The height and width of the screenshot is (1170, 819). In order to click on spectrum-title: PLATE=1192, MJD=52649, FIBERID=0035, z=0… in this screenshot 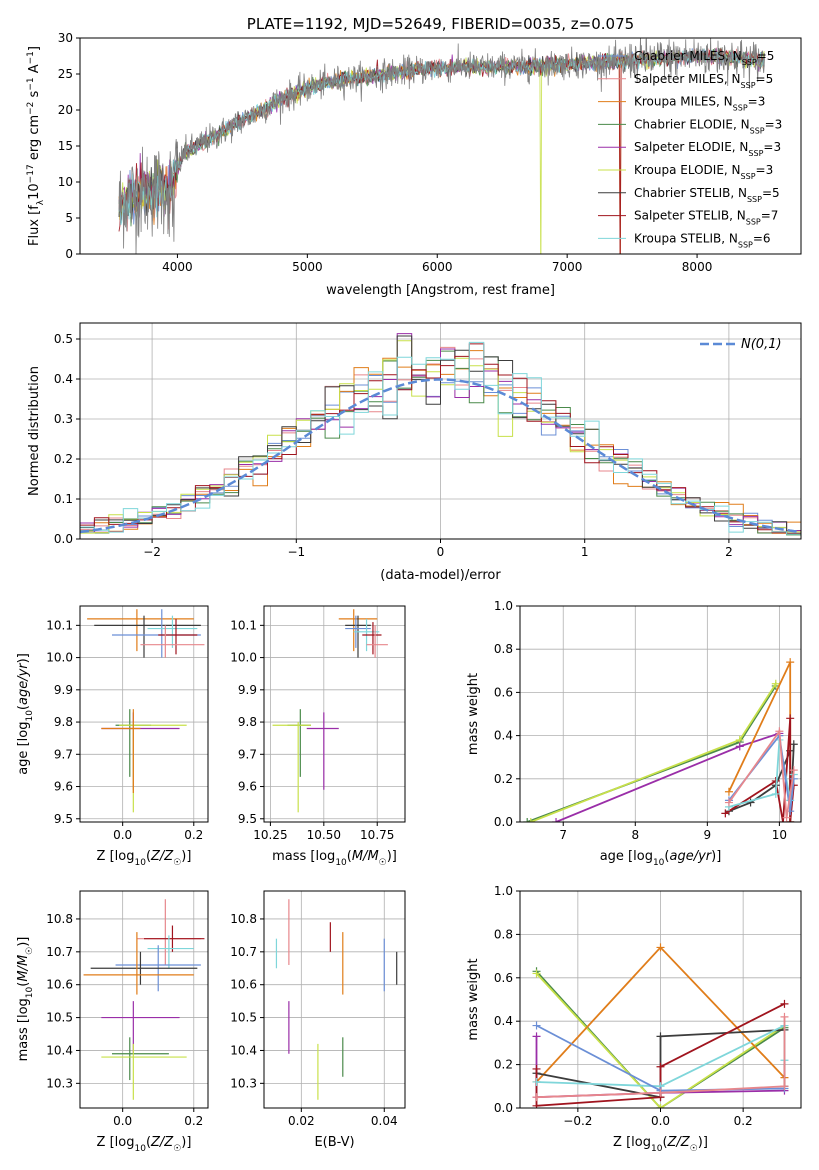, I will do `click(440, 24)`.